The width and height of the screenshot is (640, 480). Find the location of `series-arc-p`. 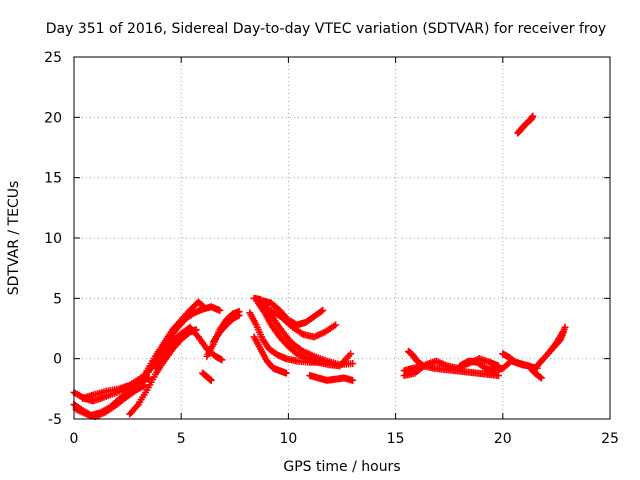

series-arc-p is located at coordinates (303, 323).